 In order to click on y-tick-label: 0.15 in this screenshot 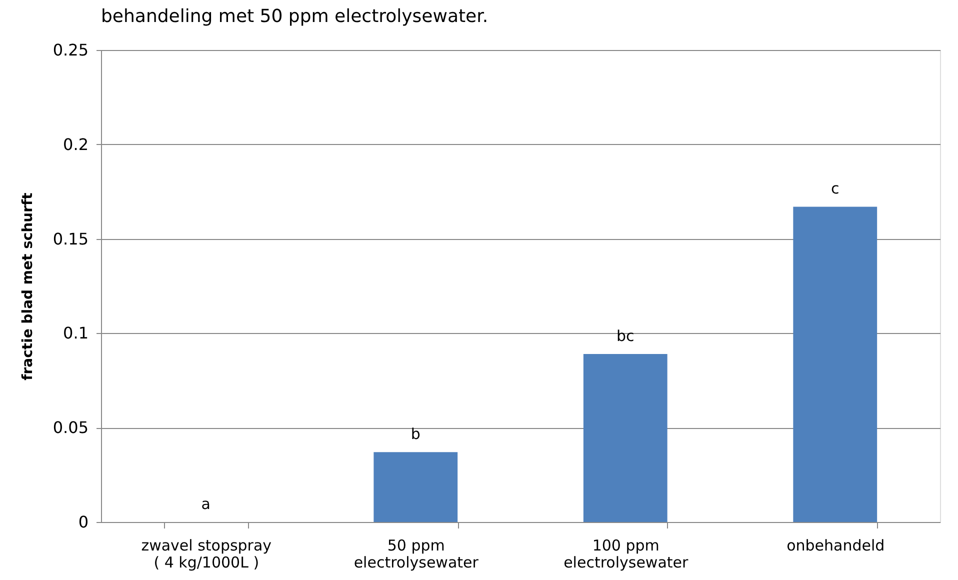, I will do `click(70, 238)`.